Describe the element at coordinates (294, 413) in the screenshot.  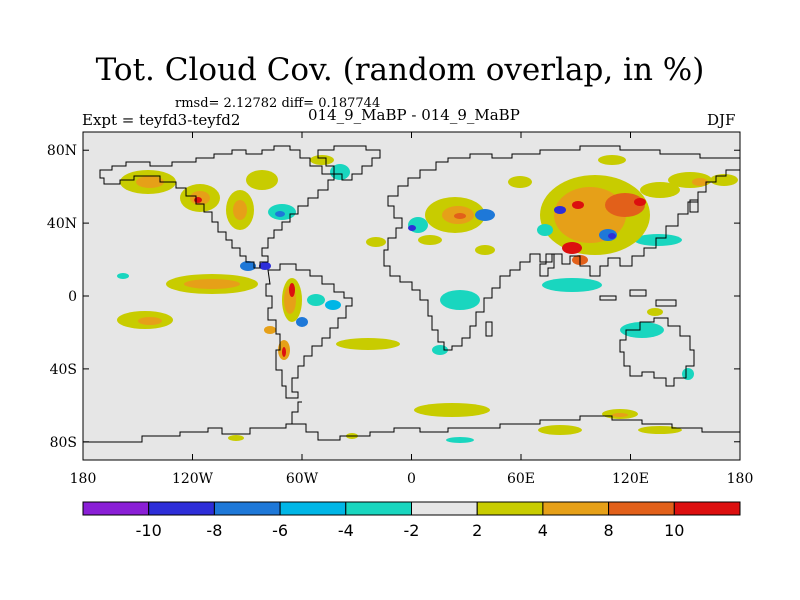
I see `coastline-antarctic-peninsula` at that location.